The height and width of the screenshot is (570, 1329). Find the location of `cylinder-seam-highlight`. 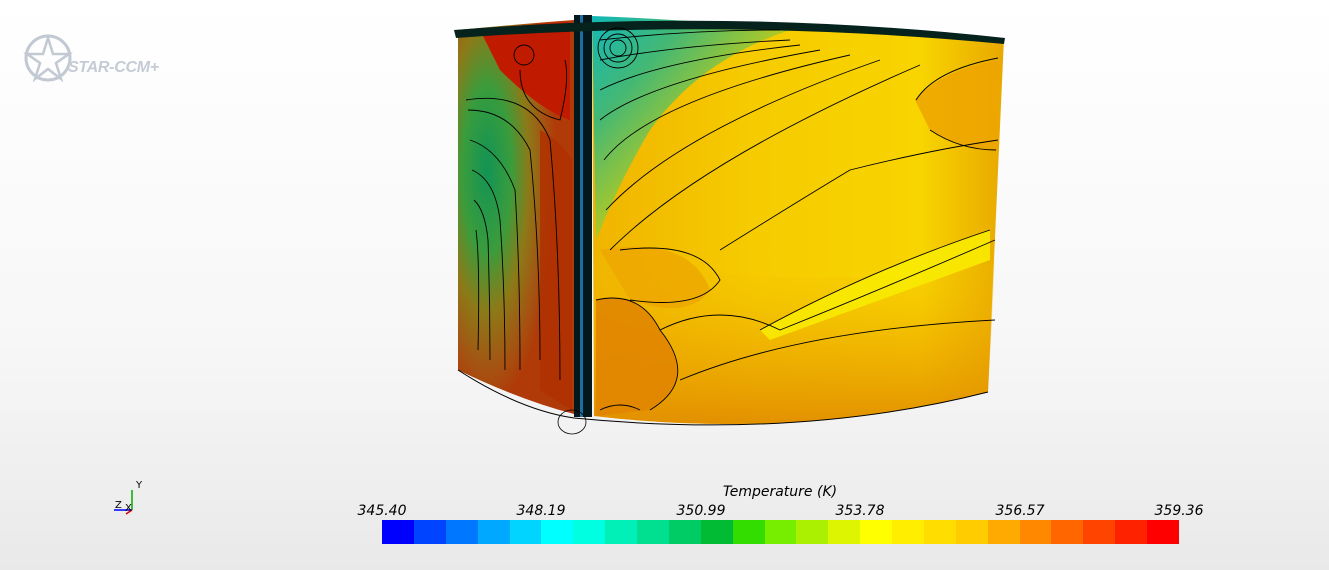

cylinder-seam-highlight is located at coordinates (581, 216).